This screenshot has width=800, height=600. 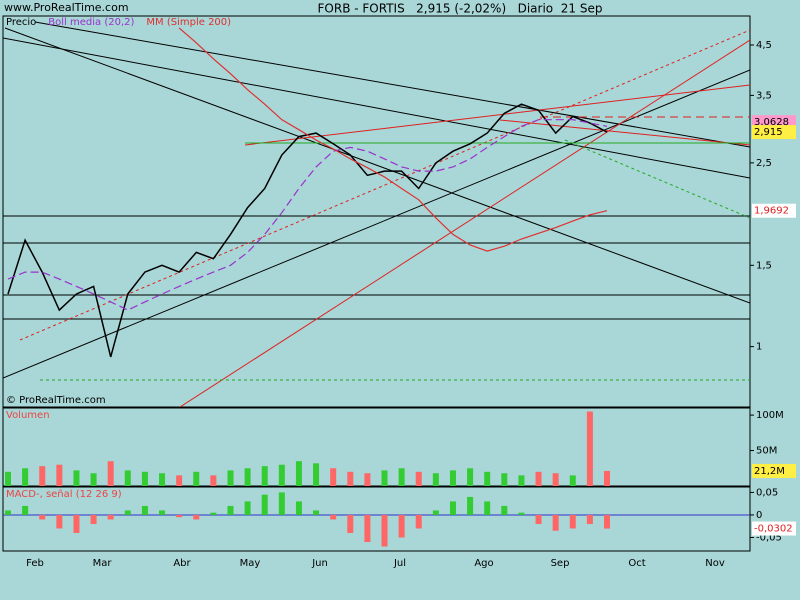 I want to click on value-label: 3,0628, so click(x=771, y=122).